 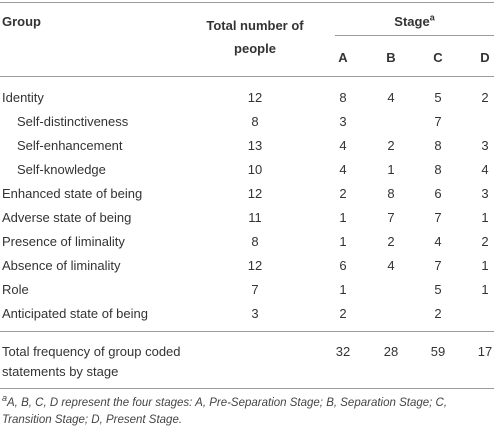 I want to click on stage-header: D, so click(x=485, y=57).